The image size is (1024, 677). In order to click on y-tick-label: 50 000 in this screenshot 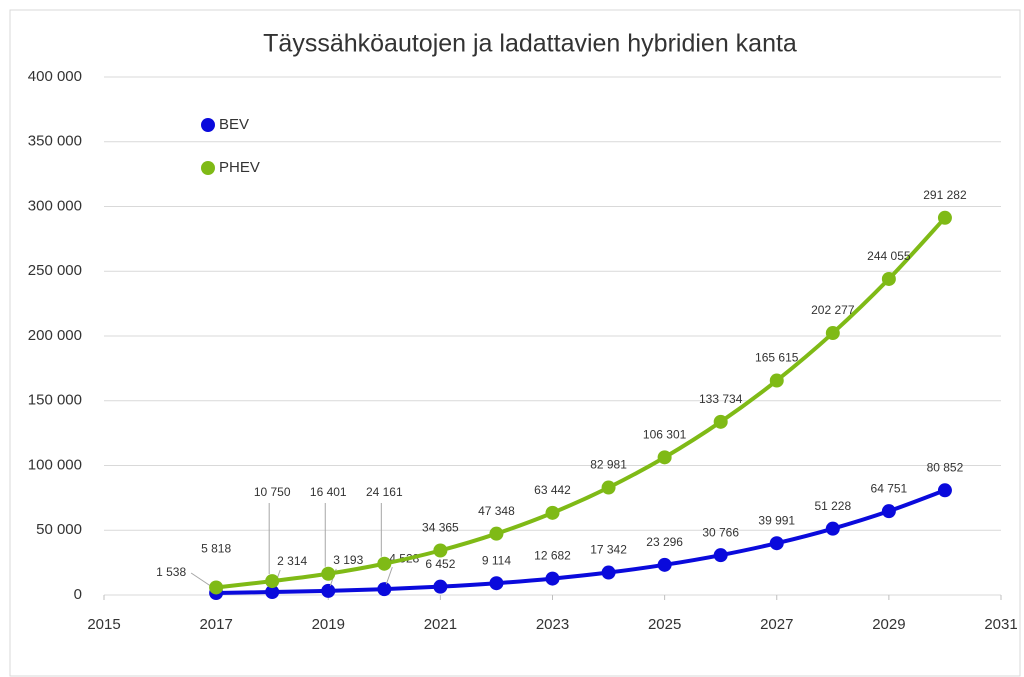, I will do `click(59, 529)`.